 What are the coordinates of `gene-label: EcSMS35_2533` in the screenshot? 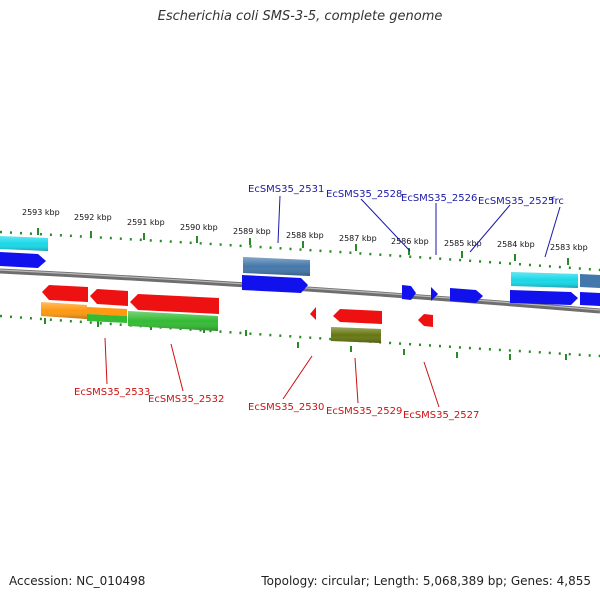 It's located at (112, 392).